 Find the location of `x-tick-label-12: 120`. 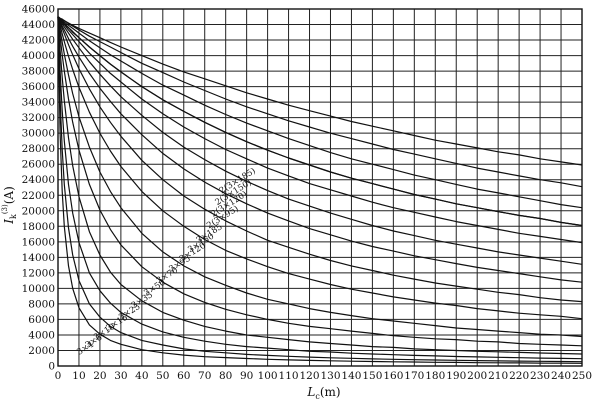

x-tick-label-12: 120 is located at coordinates (309, 376).